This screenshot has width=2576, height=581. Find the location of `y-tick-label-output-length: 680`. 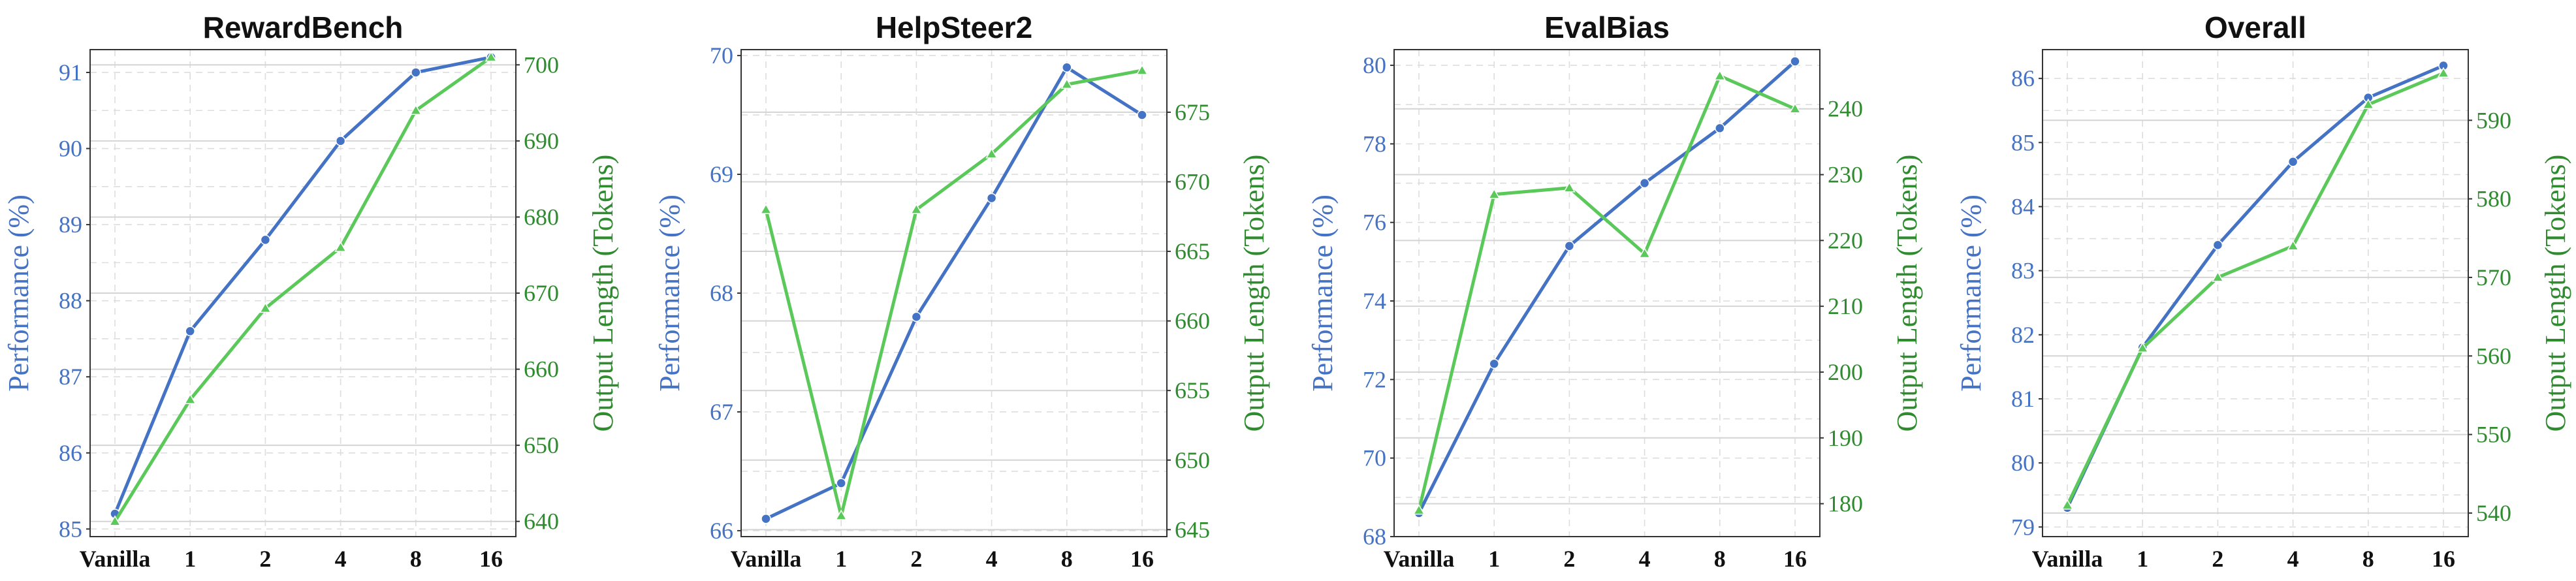

y-tick-label-output-length: 680 is located at coordinates (542, 217).